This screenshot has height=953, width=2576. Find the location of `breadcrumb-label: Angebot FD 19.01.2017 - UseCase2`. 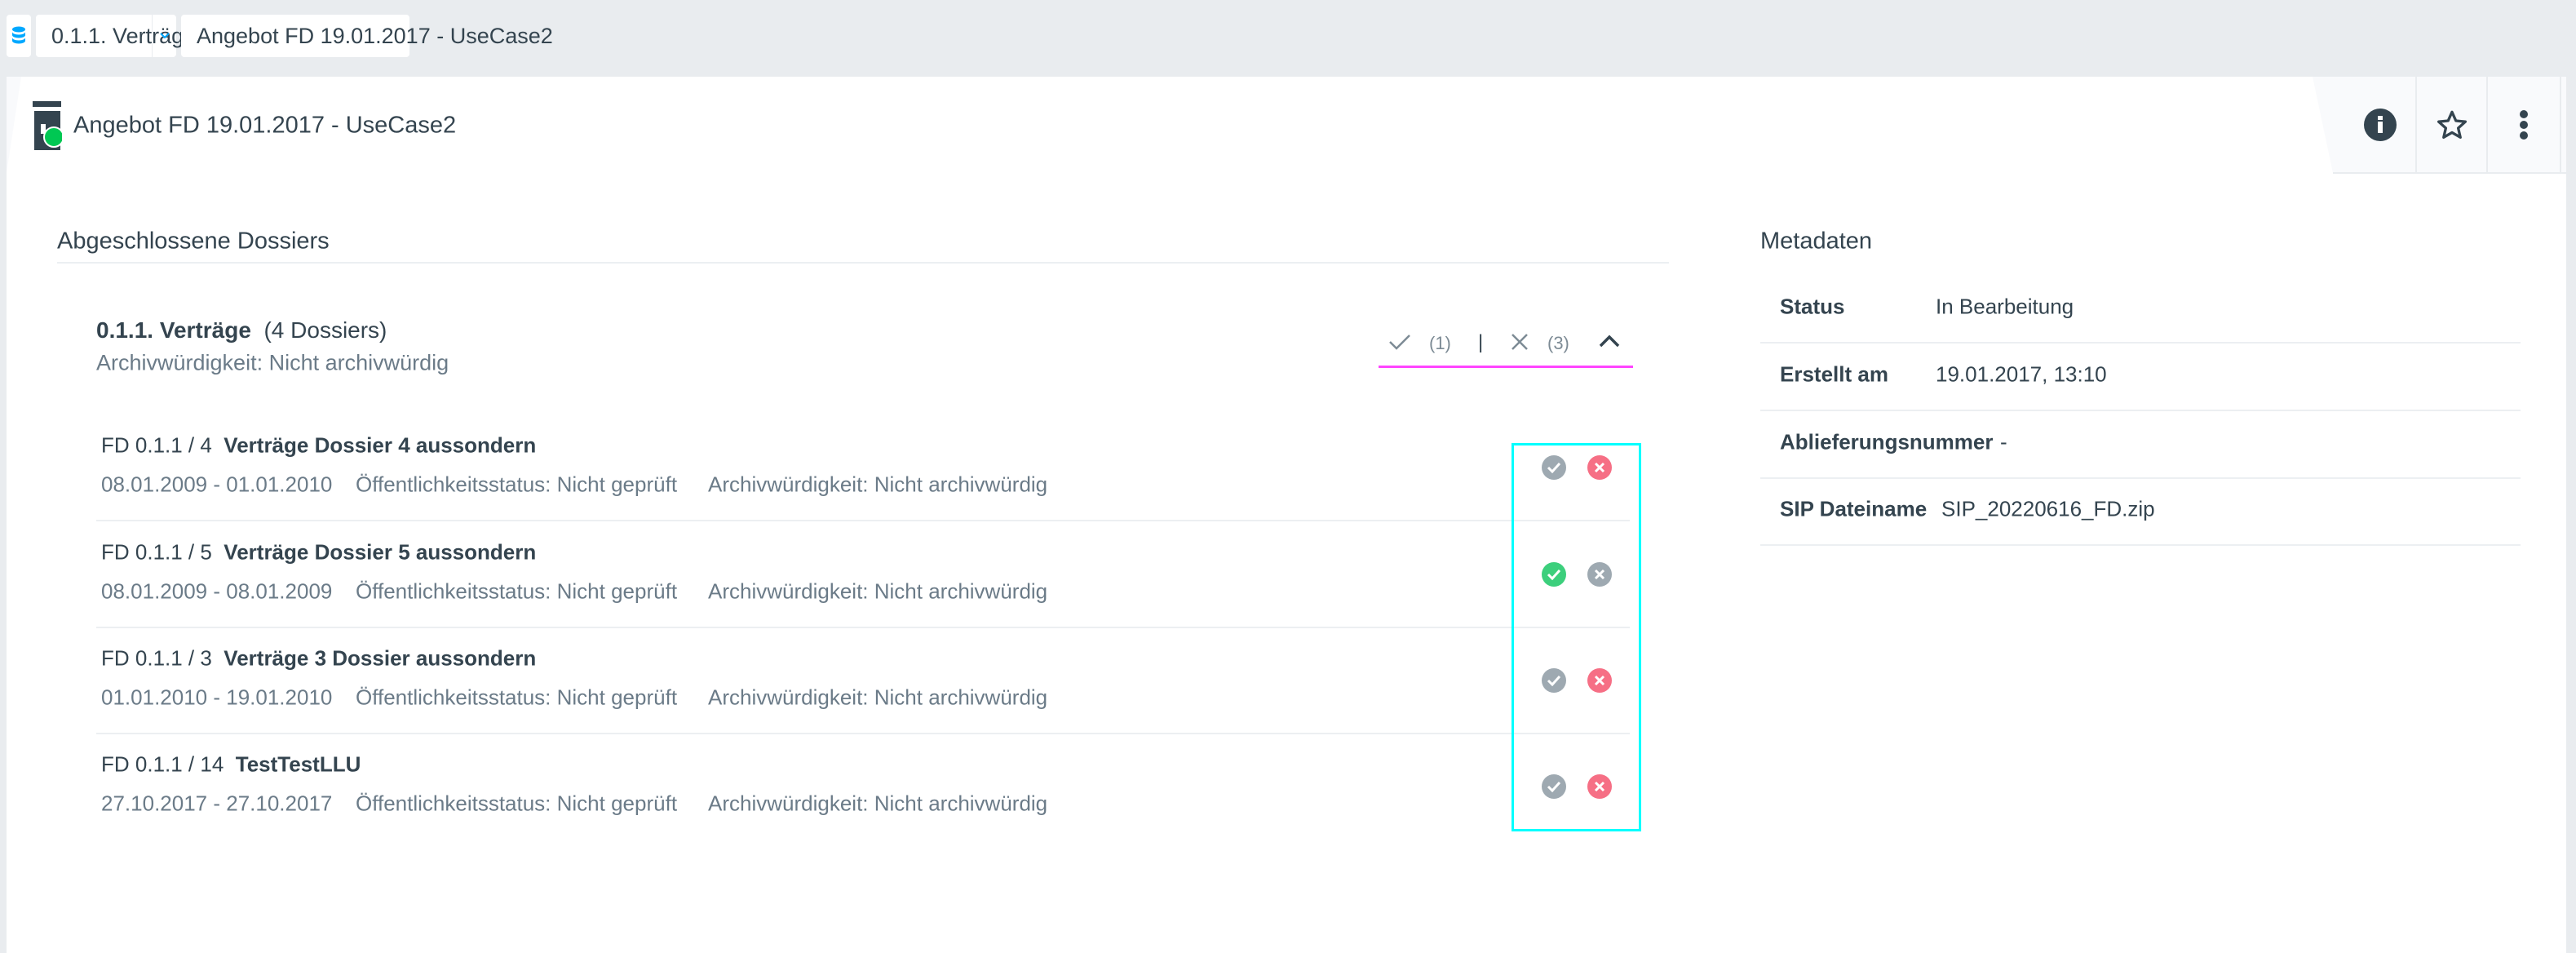

breadcrumb-label: Angebot FD 19.01.2017 - UseCase2 is located at coordinates (375, 35).